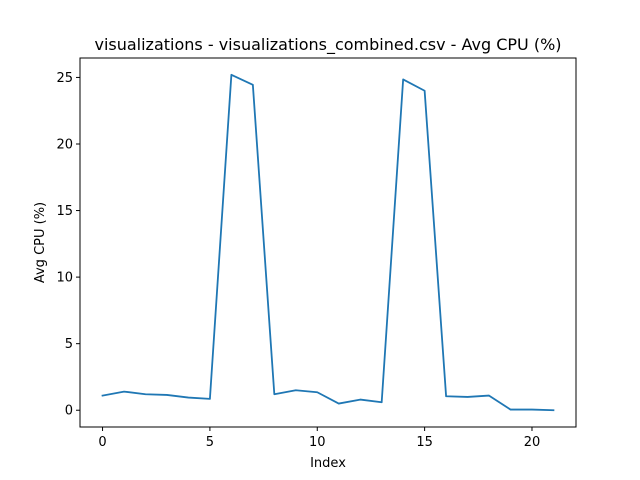 The image size is (640, 480). What do you see at coordinates (210, 442) in the screenshot?
I see `x-tick-label: 5` at bounding box center [210, 442].